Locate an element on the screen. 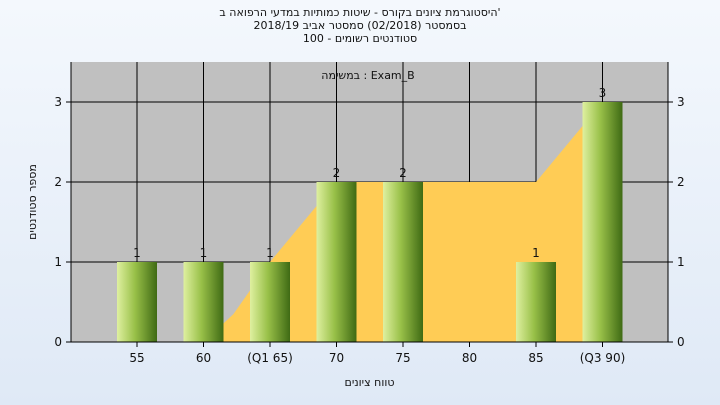 The height and width of the screenshot is (405, 720). x-tick-label: (Q1 65) is located at coordinates (270, 358).